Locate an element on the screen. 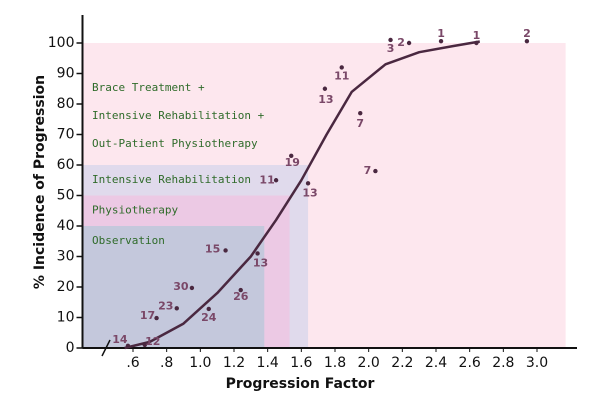 This screenshot has width=616, height=406. point-label: 24 is located at coordinates (209, 317).